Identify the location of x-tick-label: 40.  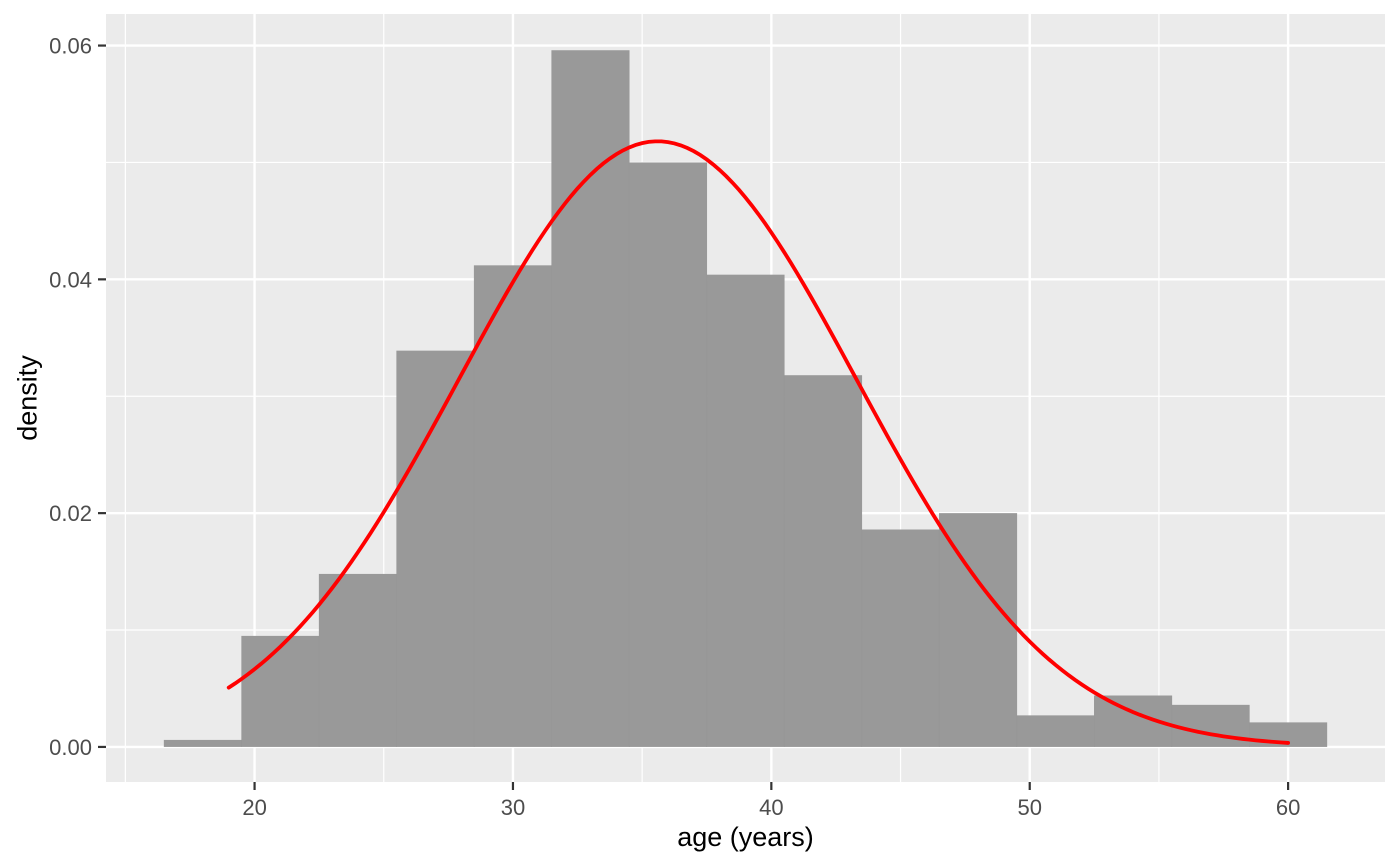
(771, 807).